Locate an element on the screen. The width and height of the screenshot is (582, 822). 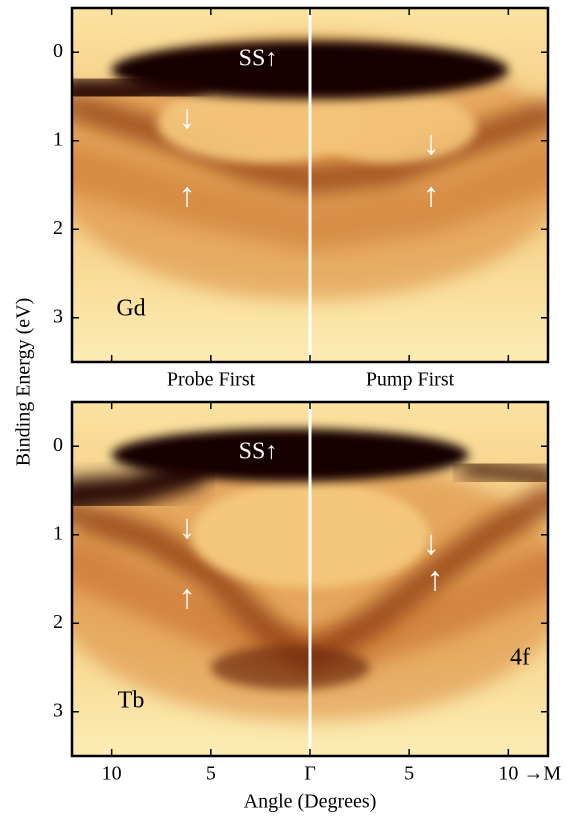
y-axis-label: Binding Energy (eV) is located at coordinates (24, 382).